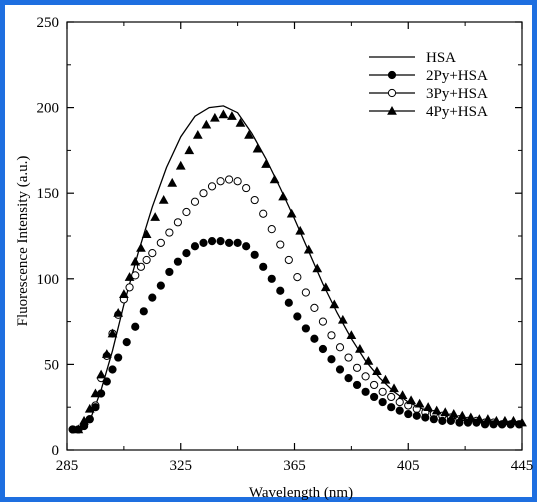  What do you see at coordinates (294, 466) in the screenshot?
I see `x-tick-label: 365` at bounding box center [294, 466].